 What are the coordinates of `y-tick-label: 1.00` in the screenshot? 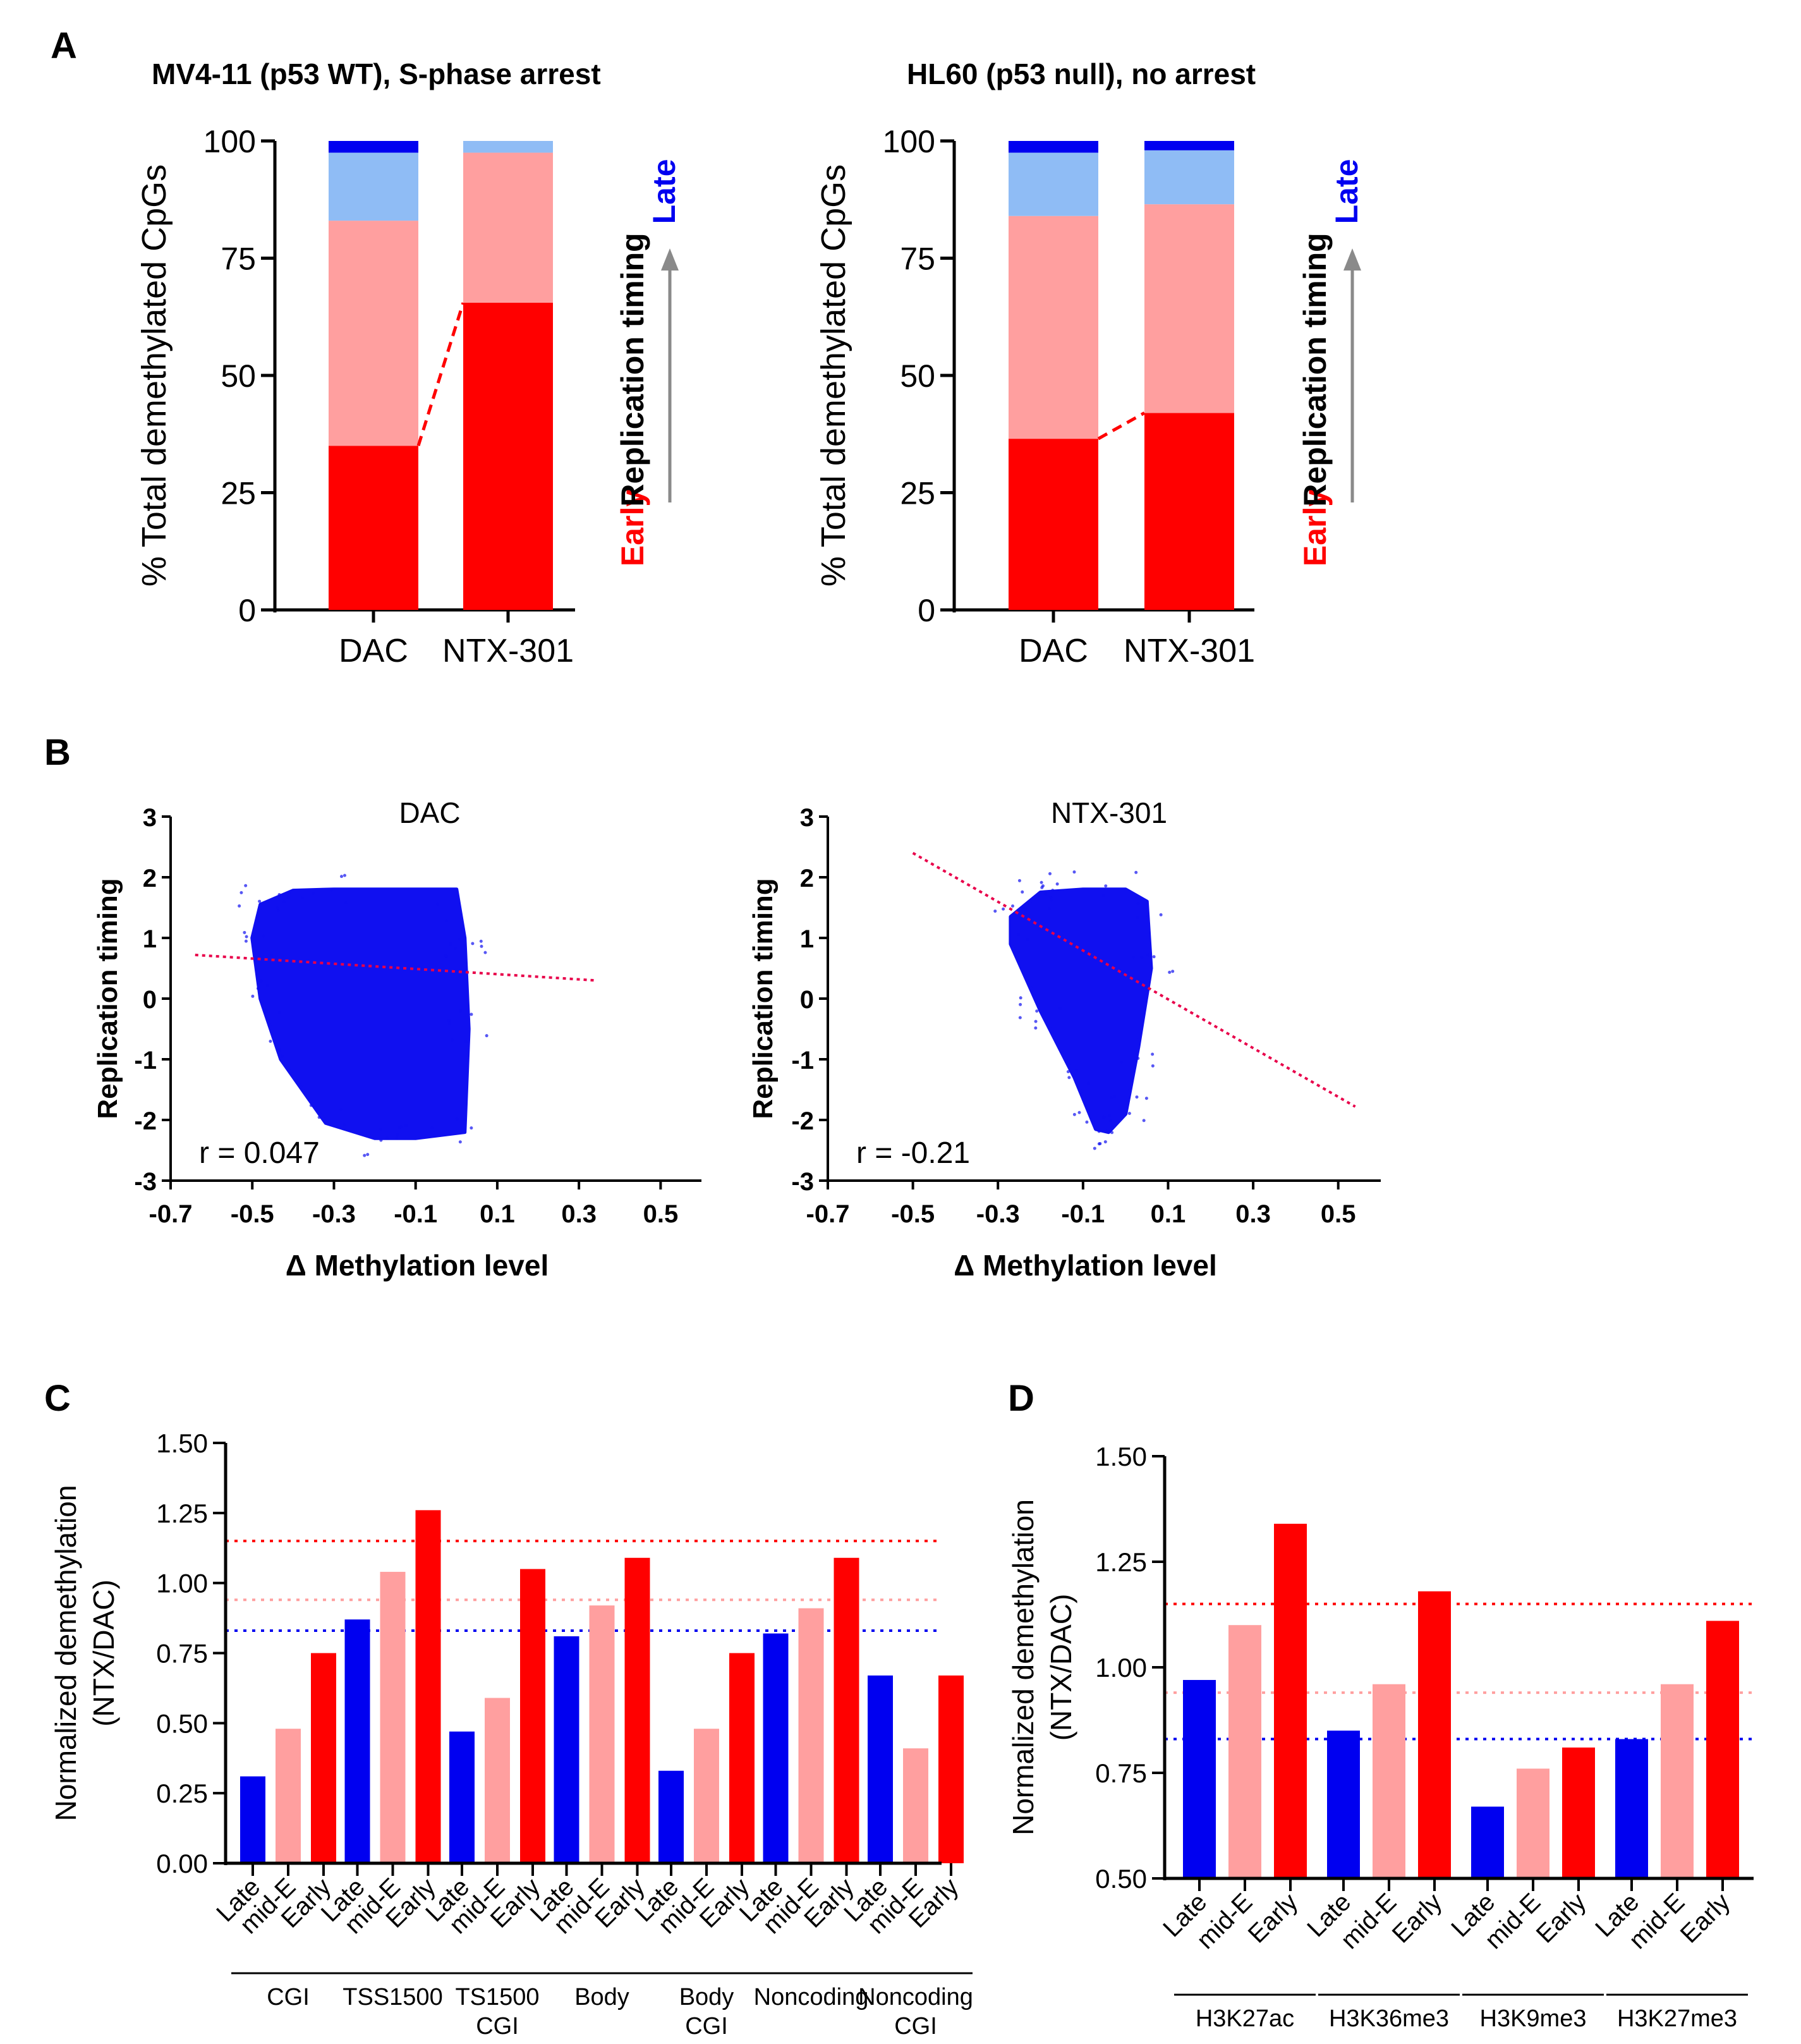 It's located at (1121, 1668).